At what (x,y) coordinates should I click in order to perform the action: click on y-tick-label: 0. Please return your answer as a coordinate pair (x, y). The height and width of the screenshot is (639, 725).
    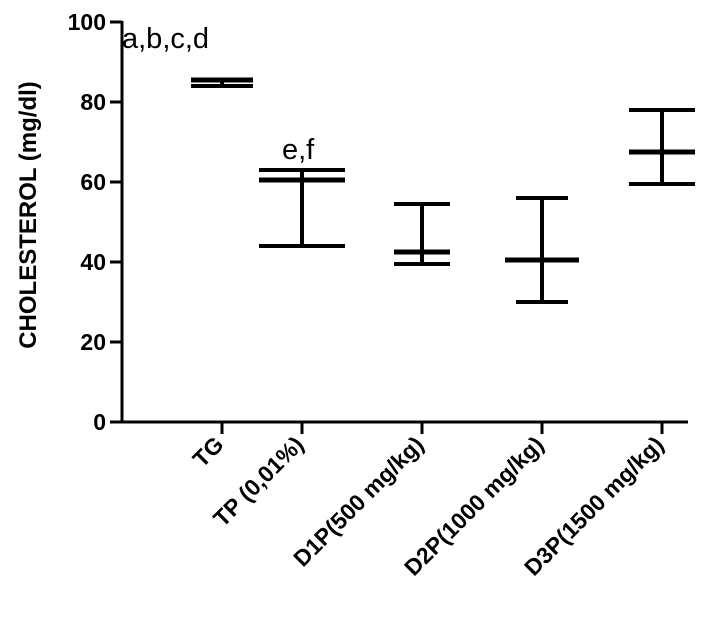
    Looking at the image, I should click on (99, 422).